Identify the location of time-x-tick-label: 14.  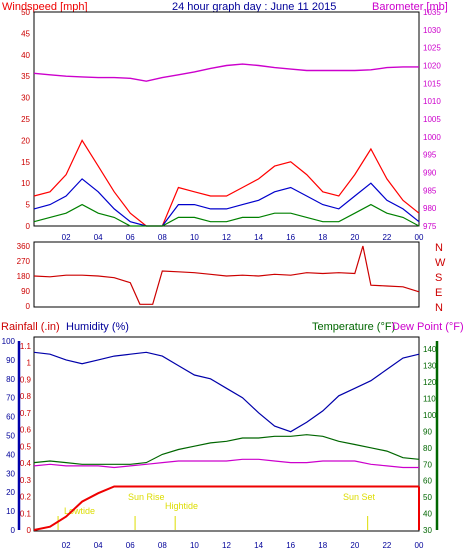
(258, 237).